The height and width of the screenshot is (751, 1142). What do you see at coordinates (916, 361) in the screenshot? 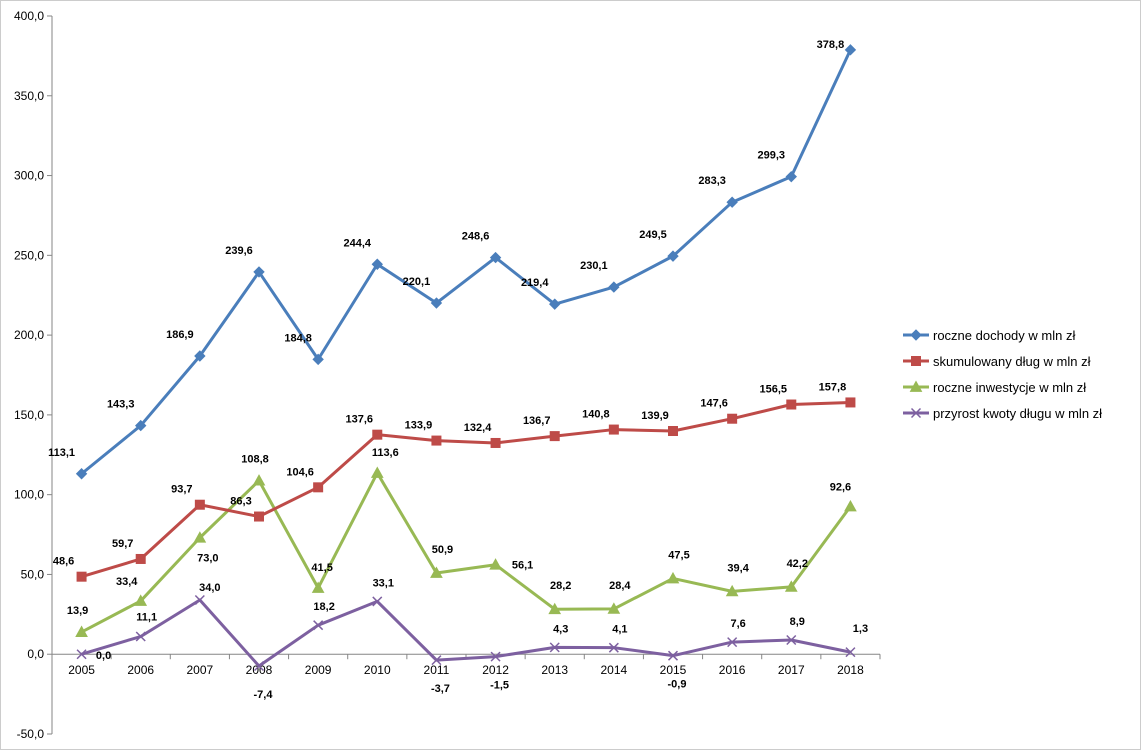
I see `legend-marker` at bounding box center [916, 361].